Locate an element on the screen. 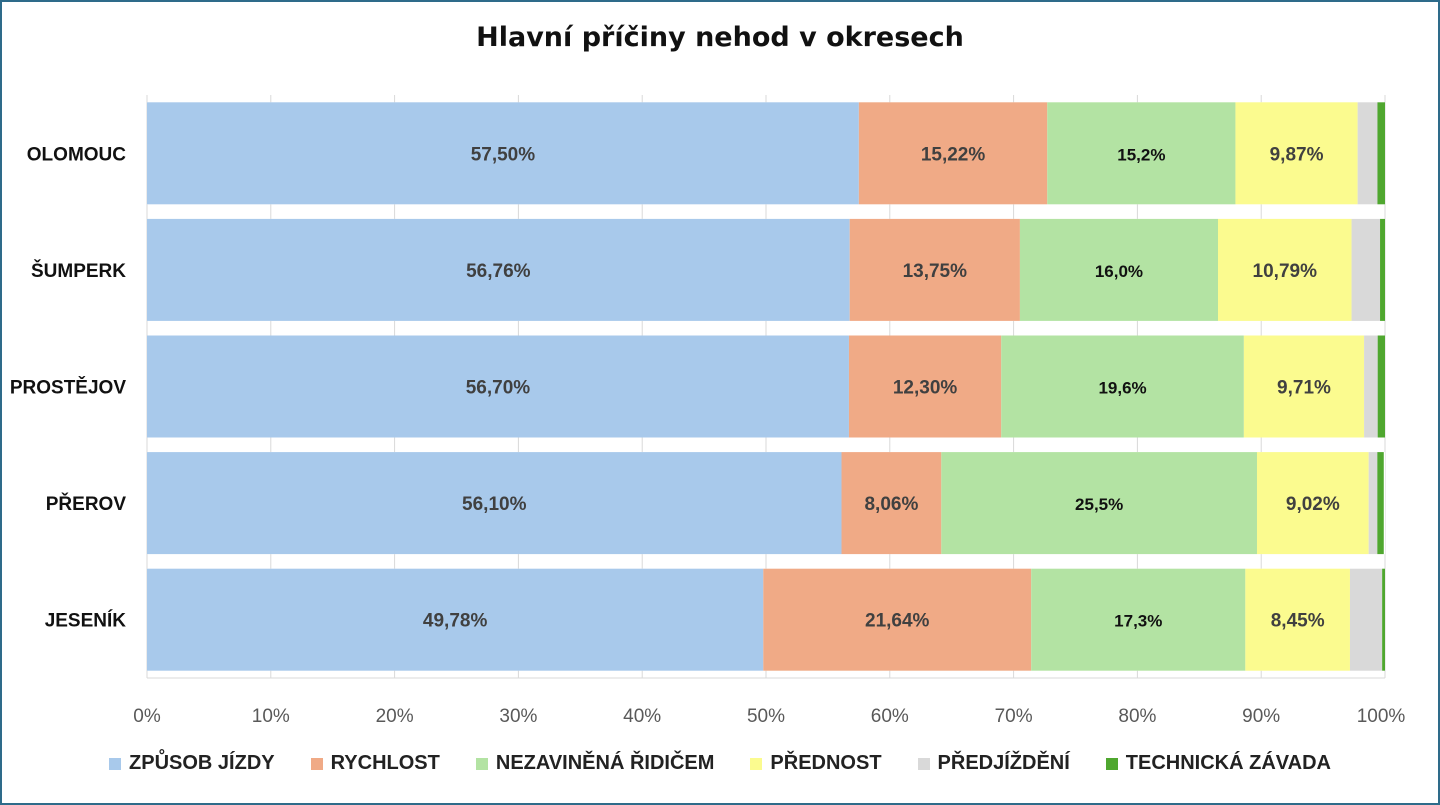 The image size is (1440, 805). legend-item: RYCHLOST is located at coordinates (375, 763).